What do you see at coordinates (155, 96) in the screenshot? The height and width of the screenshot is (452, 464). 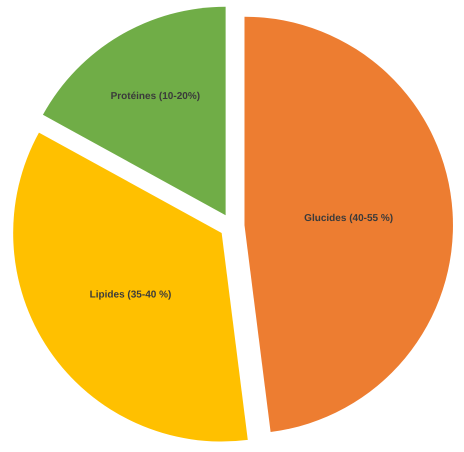 I see `slice-label: Protéines (10-20%)` at bounding box center [155, 96].